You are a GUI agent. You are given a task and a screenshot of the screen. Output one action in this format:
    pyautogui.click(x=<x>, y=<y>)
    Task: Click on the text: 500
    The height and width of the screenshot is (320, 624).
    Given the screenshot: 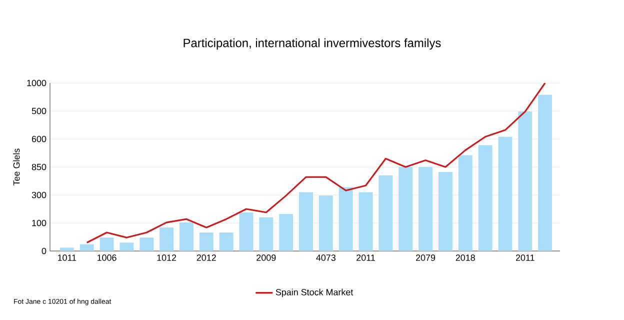 What is the action you would take?
    pyautogui.click(x=39, y=111)
    